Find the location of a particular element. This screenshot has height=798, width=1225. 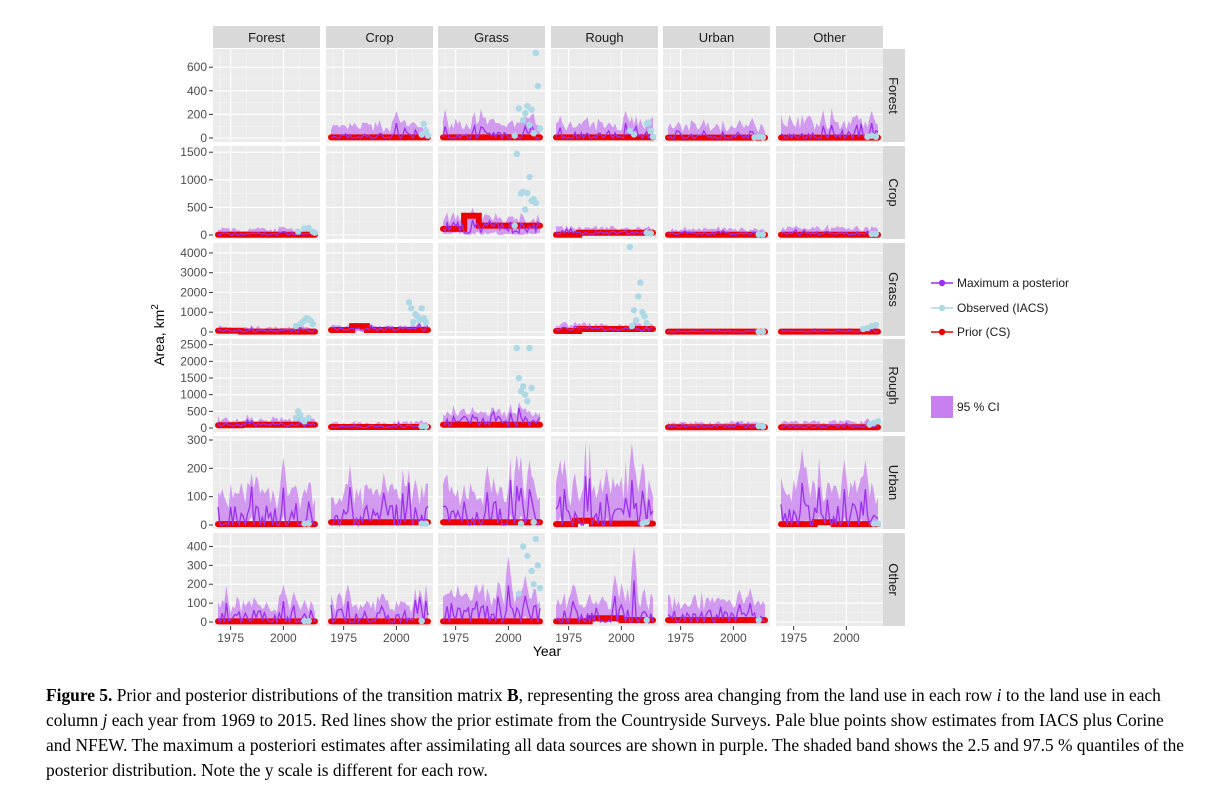

row-strip-label: Urban is located at coordinates (893, 482).